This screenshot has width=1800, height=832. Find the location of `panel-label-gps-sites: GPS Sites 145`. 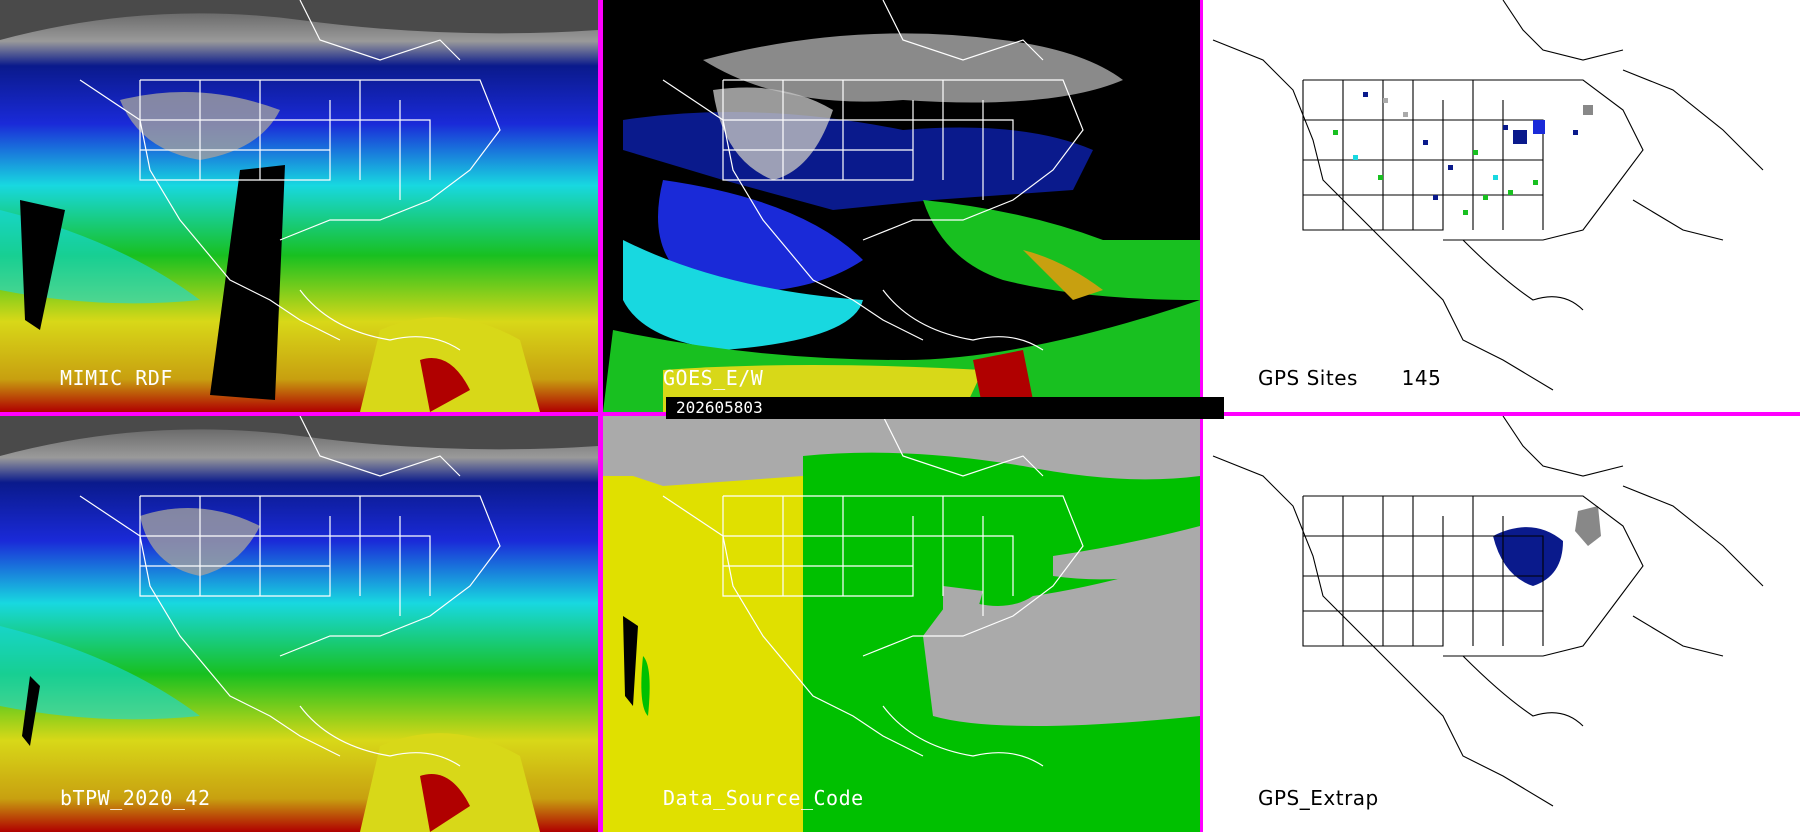

panel-label-gps-sites: GPS Sites 145 is located at coordinates (1349, 378).